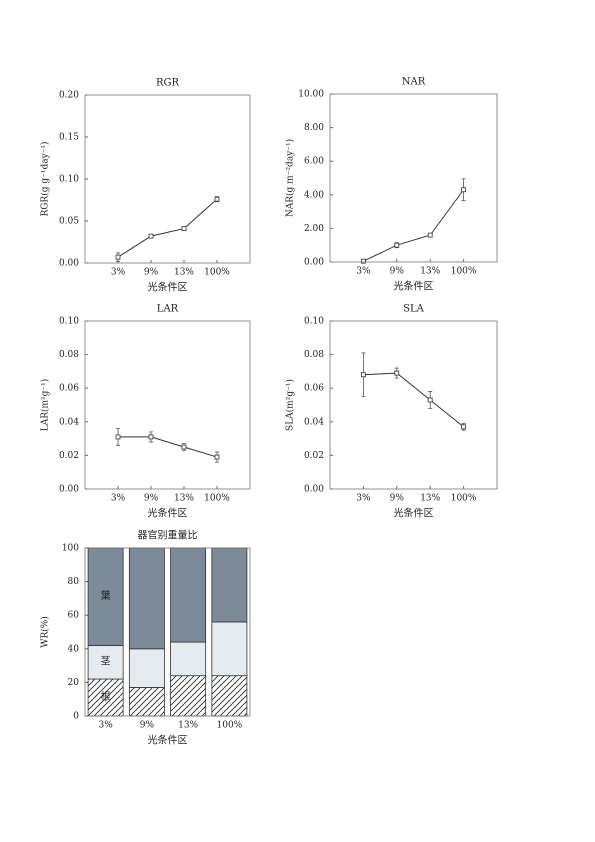 The image size is (595, 842). Describe the element at coordinates (70, 549) in the screenshot. I see `y-tick-label: 100` at that location.